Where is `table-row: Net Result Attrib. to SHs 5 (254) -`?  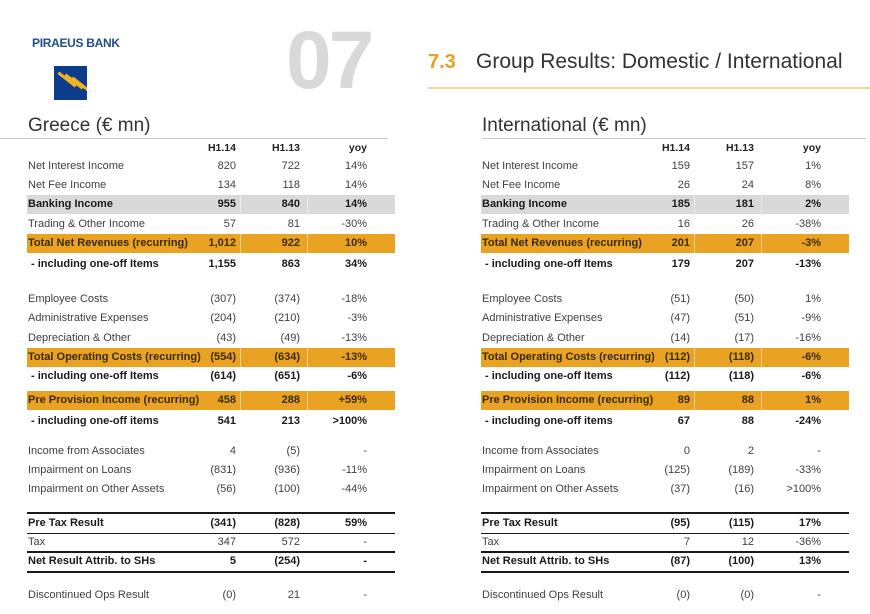 table-row: Net Result Attrib. to SHs 5 (254) - is located at coordinates (211, 561).